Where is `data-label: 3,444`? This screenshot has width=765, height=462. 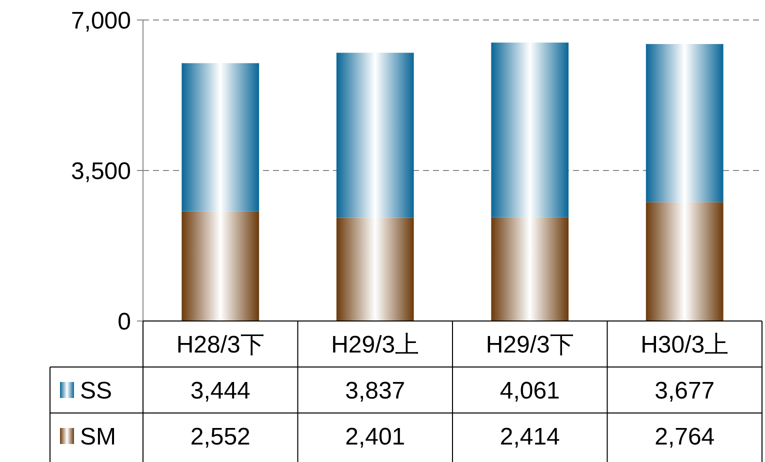
data-label: 3,444 is located at coordinates (220, 390).